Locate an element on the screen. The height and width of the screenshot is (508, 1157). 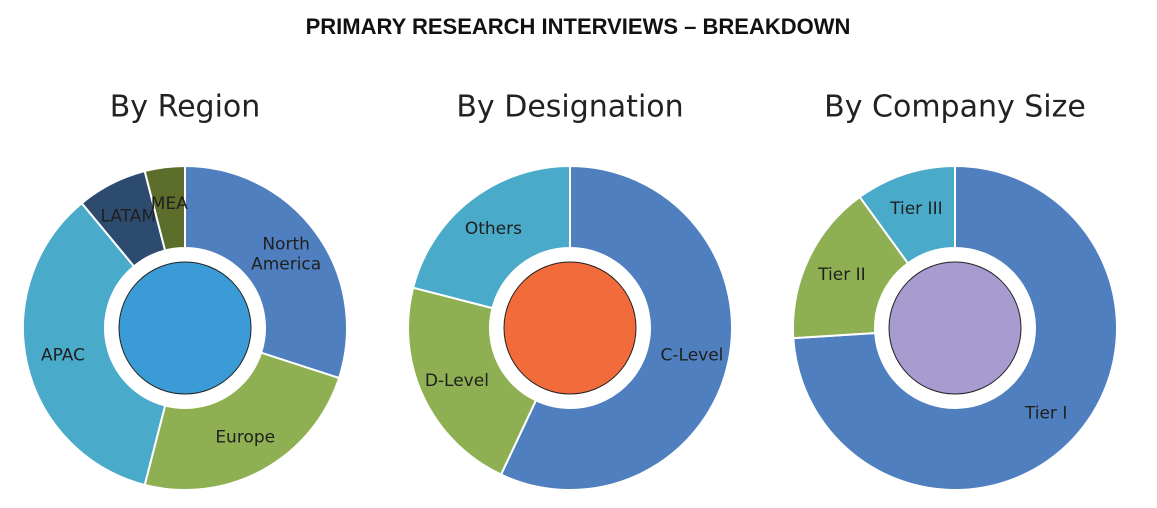
segment-label: Tier I is located at coordinates (1045, 414).